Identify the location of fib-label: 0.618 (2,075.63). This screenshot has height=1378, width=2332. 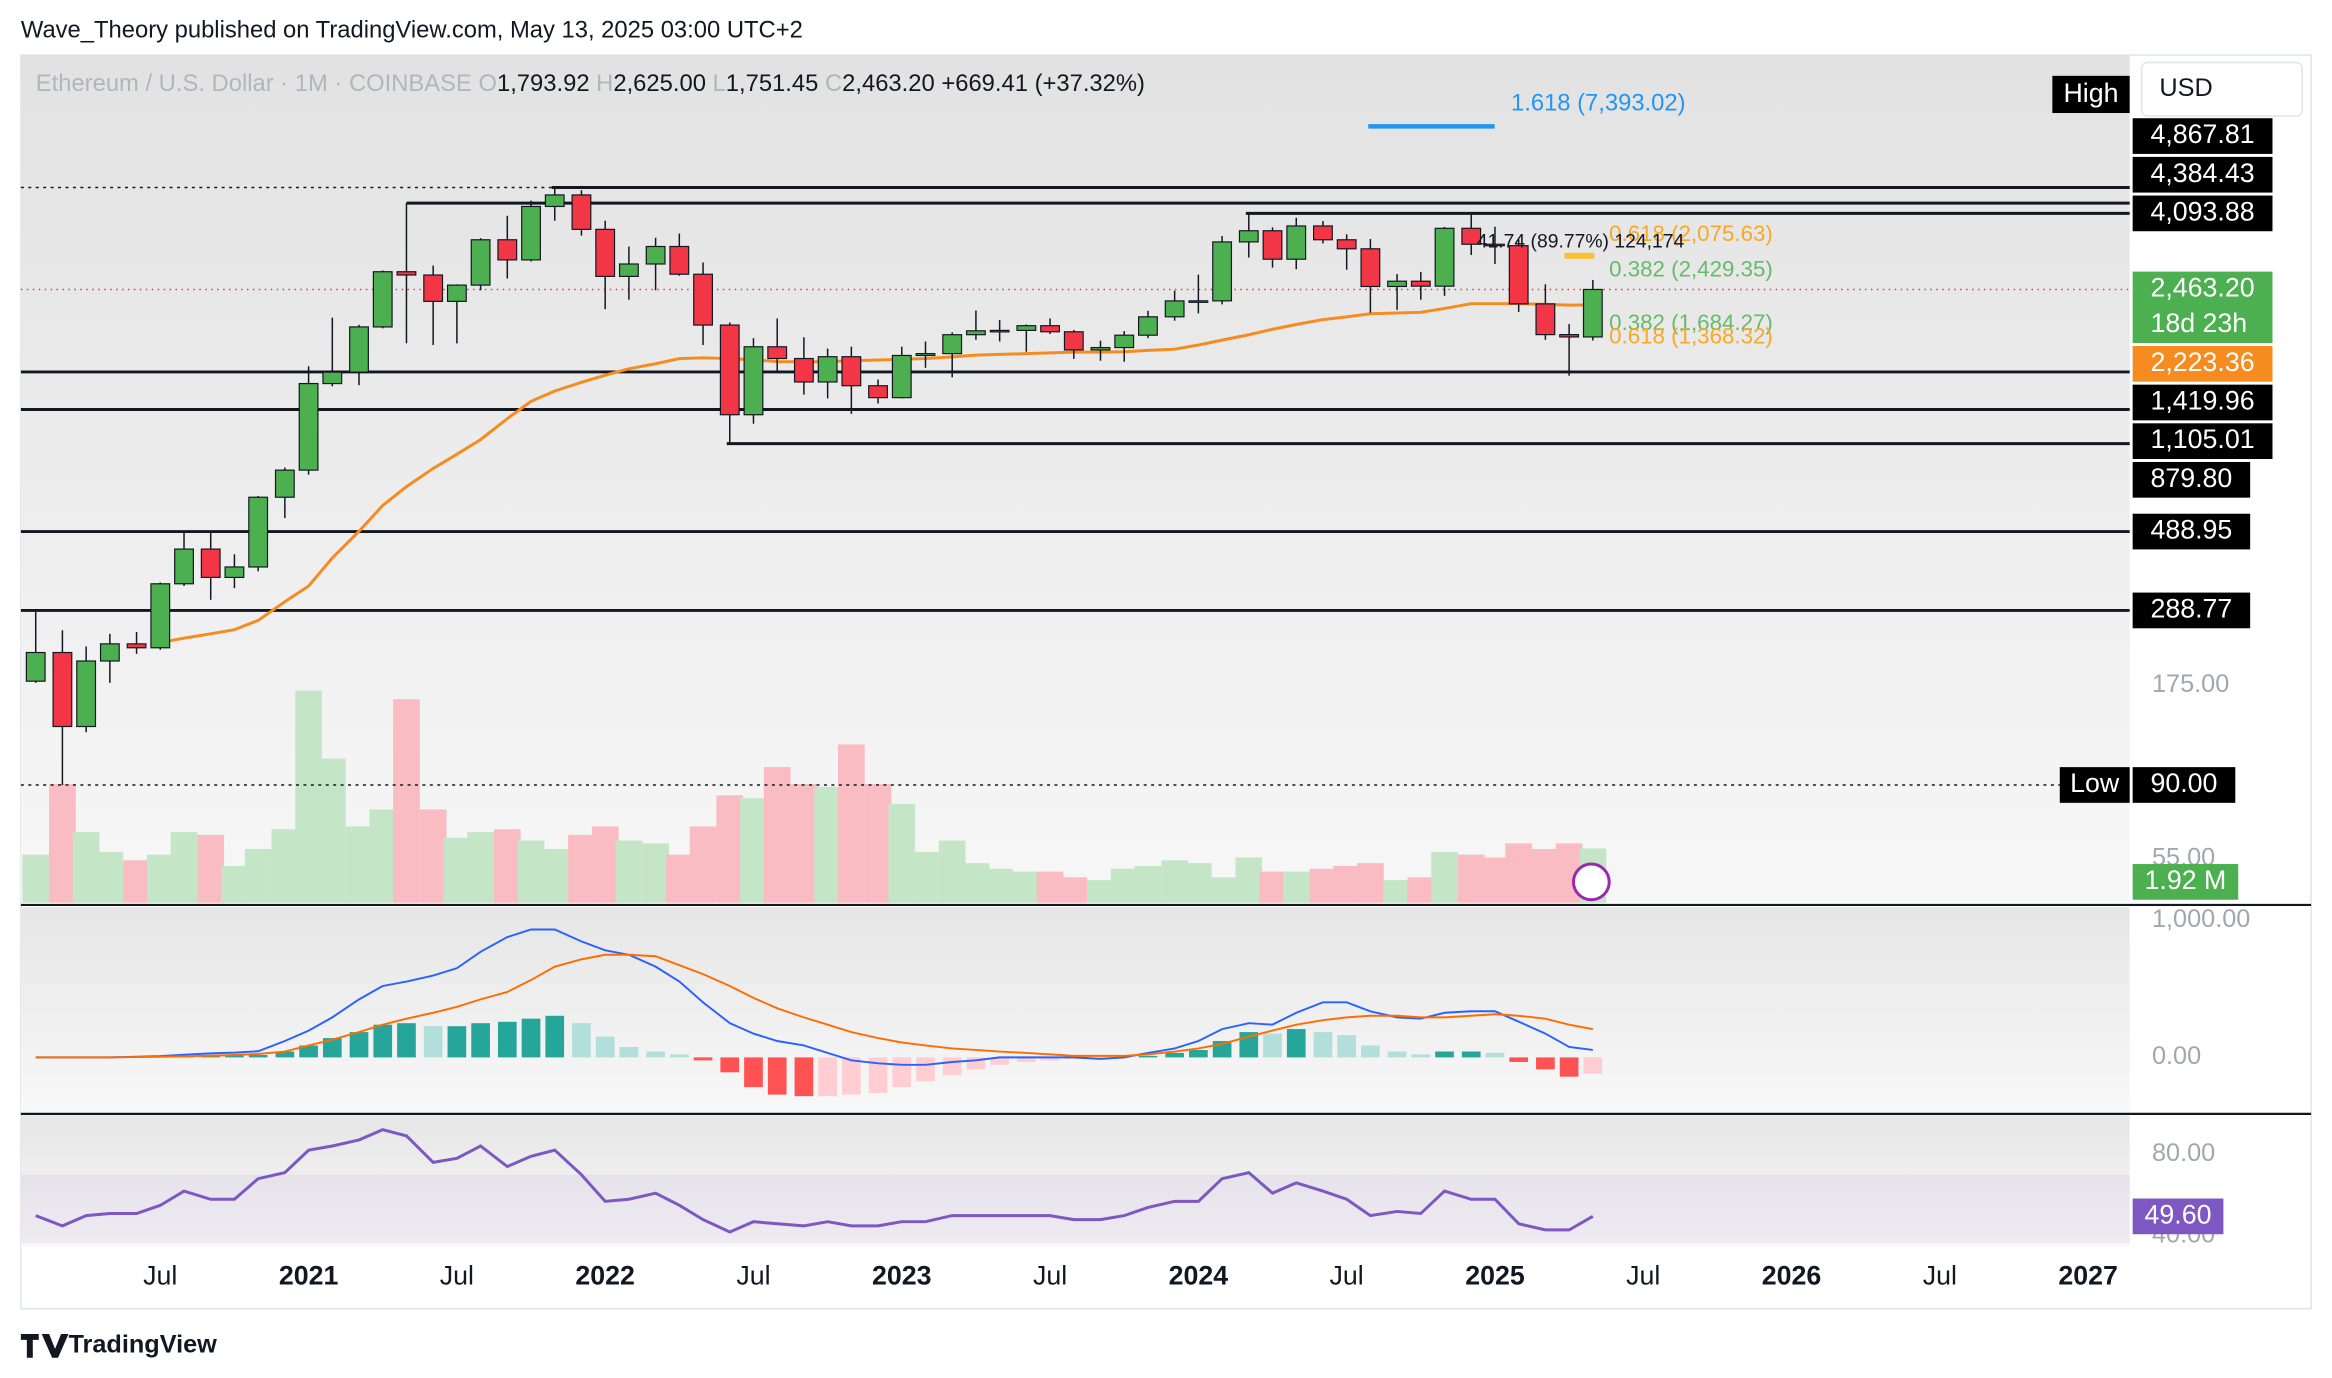
(1691, 233).